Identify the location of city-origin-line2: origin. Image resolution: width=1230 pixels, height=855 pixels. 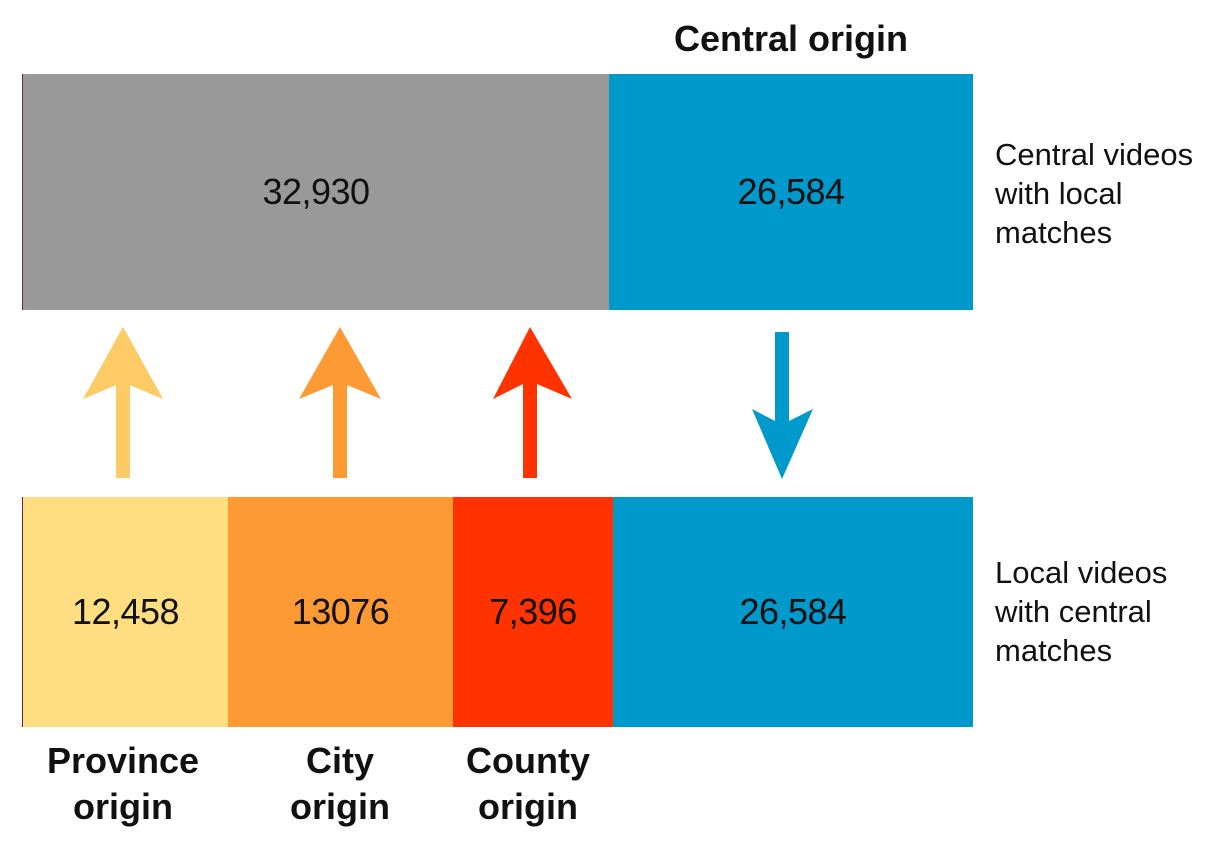
(340, 806).